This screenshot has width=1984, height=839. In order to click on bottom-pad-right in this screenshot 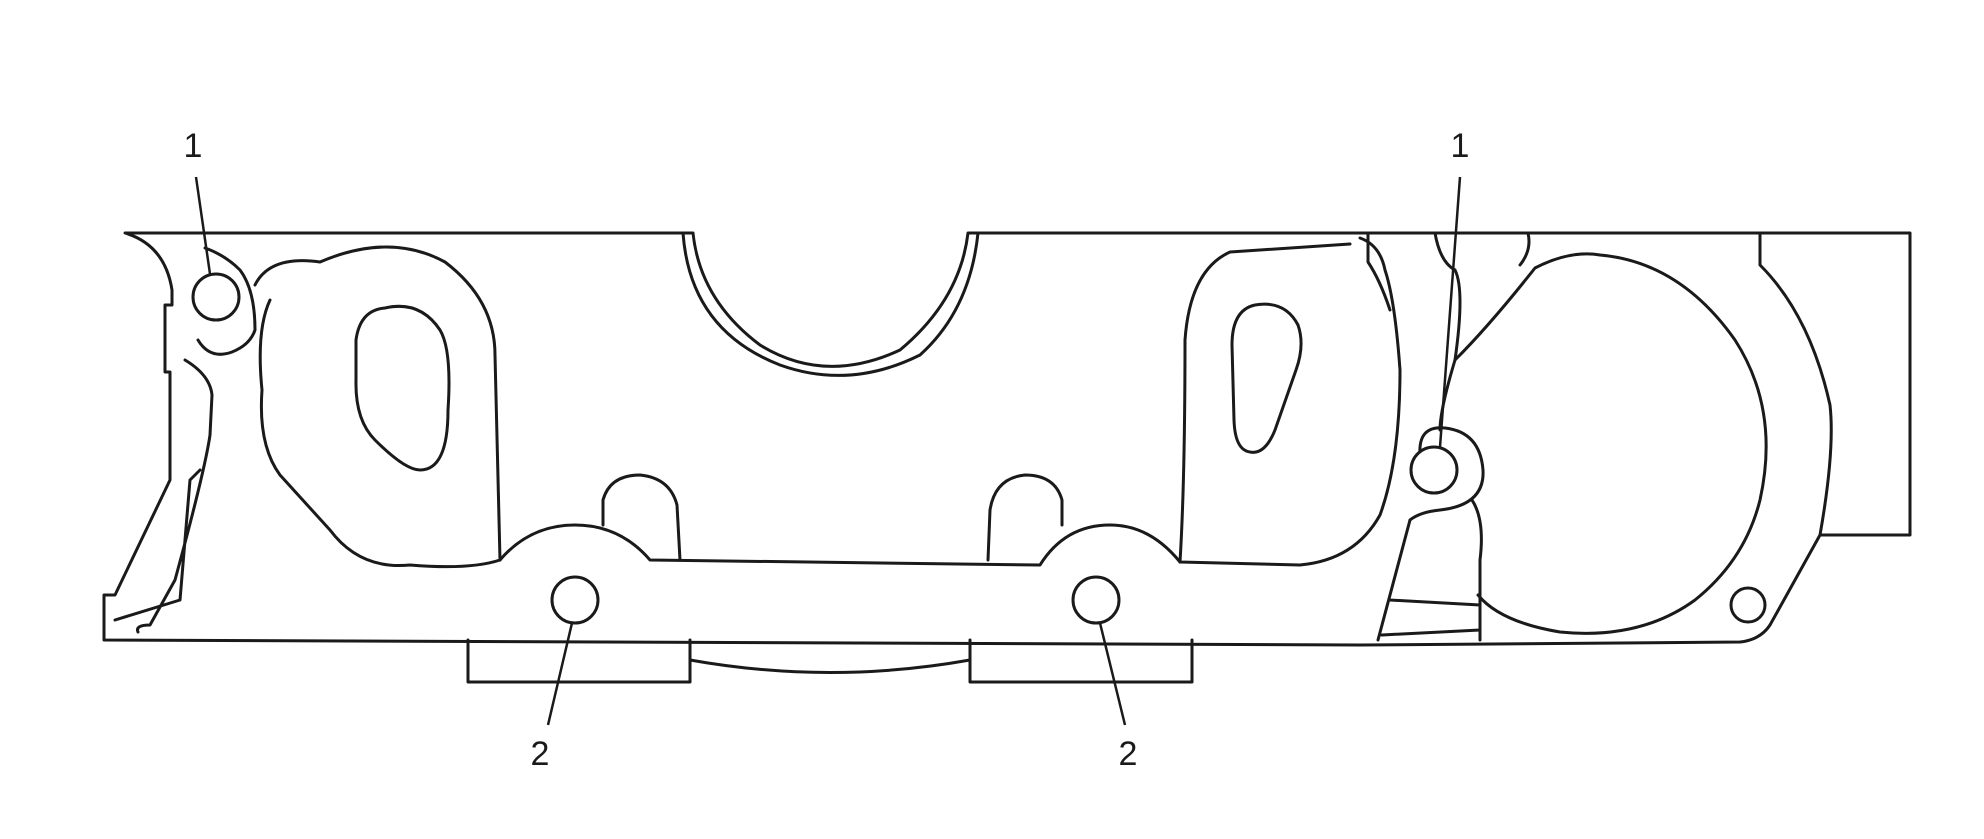, I will do `click(1081, 661)`.